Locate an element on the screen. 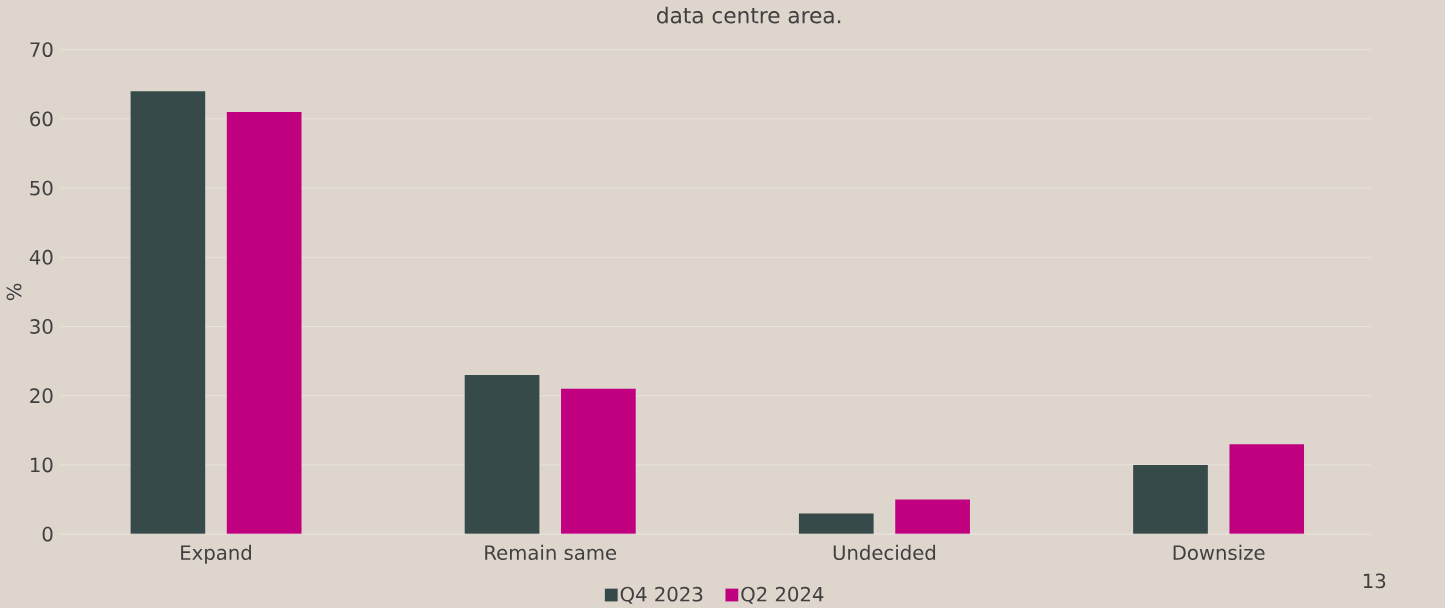 Image resolution: width=1445 pixels, height=608 pixels. y-tick-label: 30 is located at coordinates (41, 326).